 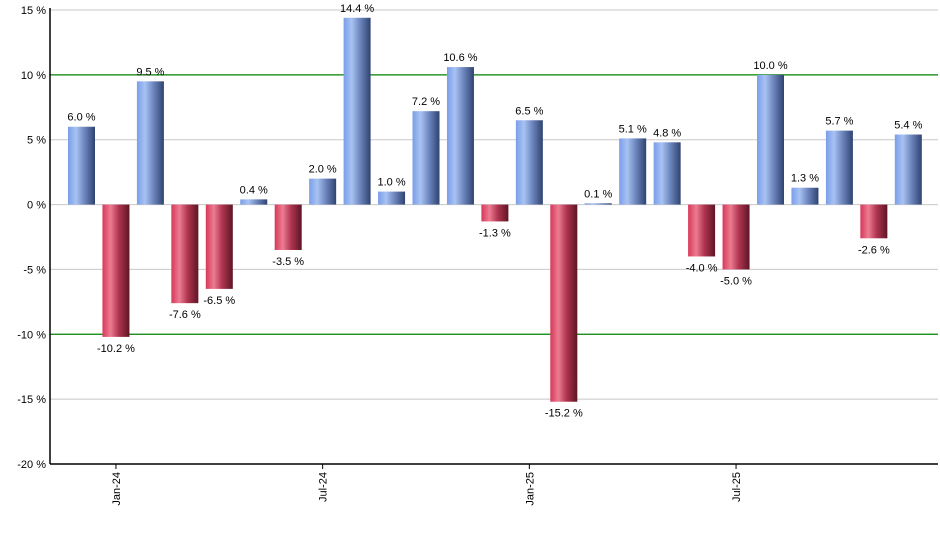 What do you see at coordinates (254, 190) in the screenshot?
I see `data-label: 0.4 %` at bounding box center [254, 190].